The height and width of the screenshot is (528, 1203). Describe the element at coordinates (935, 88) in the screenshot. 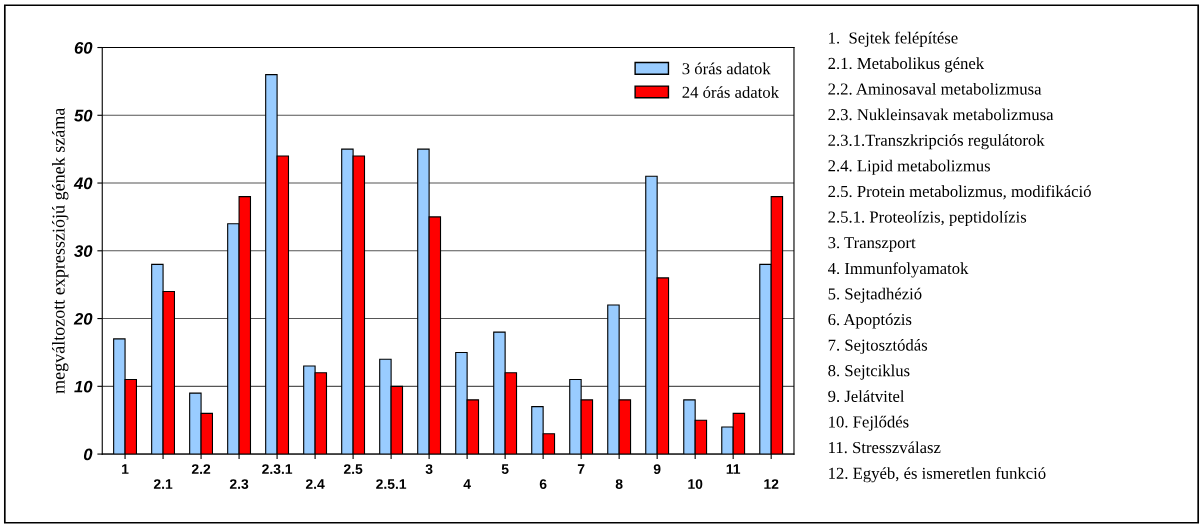

I see `text: 2.2. Aminosaval metabolizmusa` at that location.